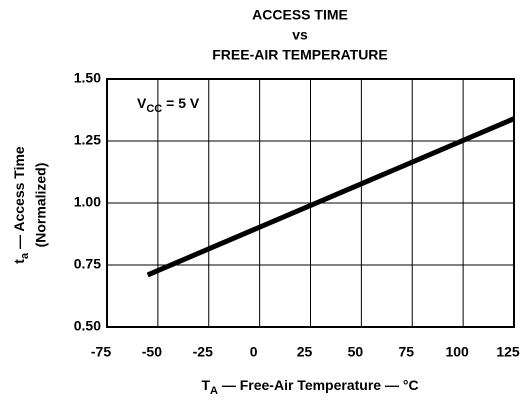 This screenshot has height=406, width=528. Describe the element at coordinates (25, 255) in the screenshot. I see `y-label-sub: a` at that location.